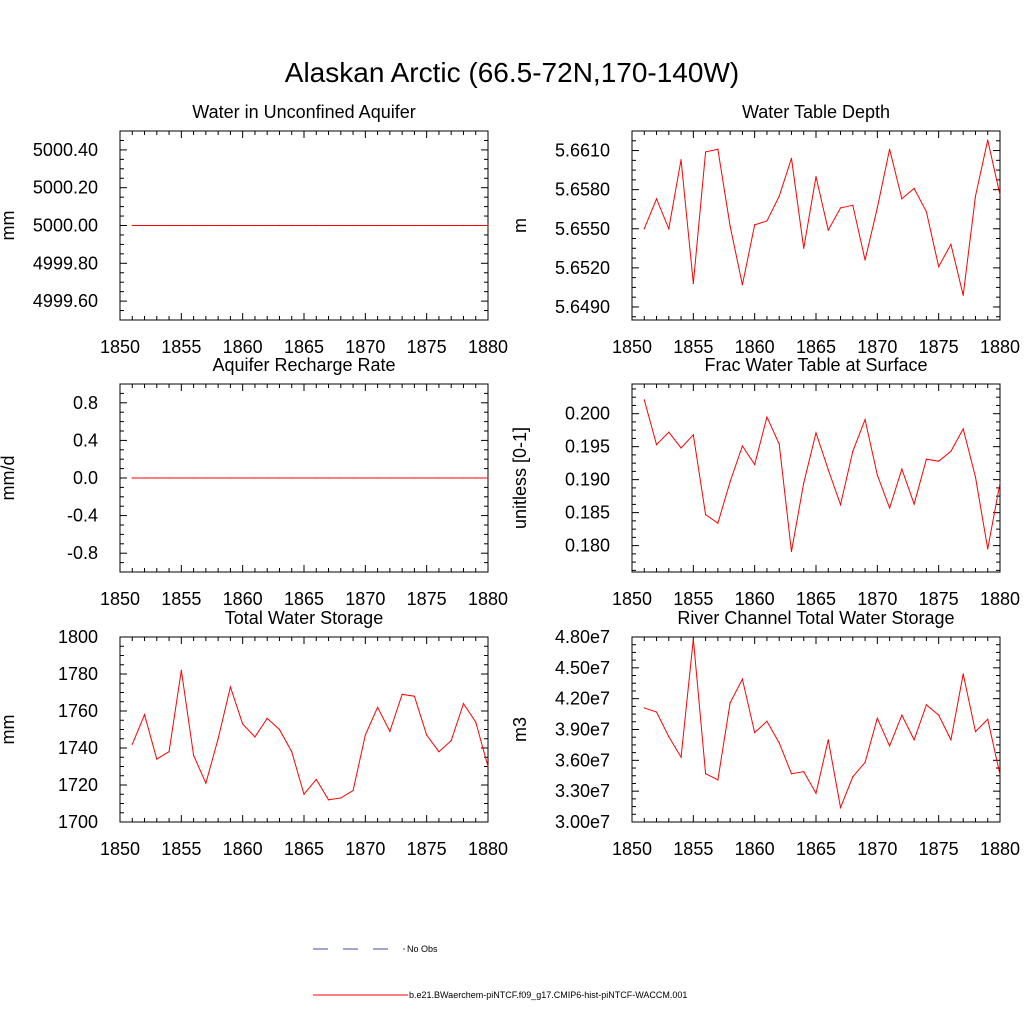  Describe the element at coordinates (78, 785) in the screenshot. I see `y-tick-label: 1720` at that location.